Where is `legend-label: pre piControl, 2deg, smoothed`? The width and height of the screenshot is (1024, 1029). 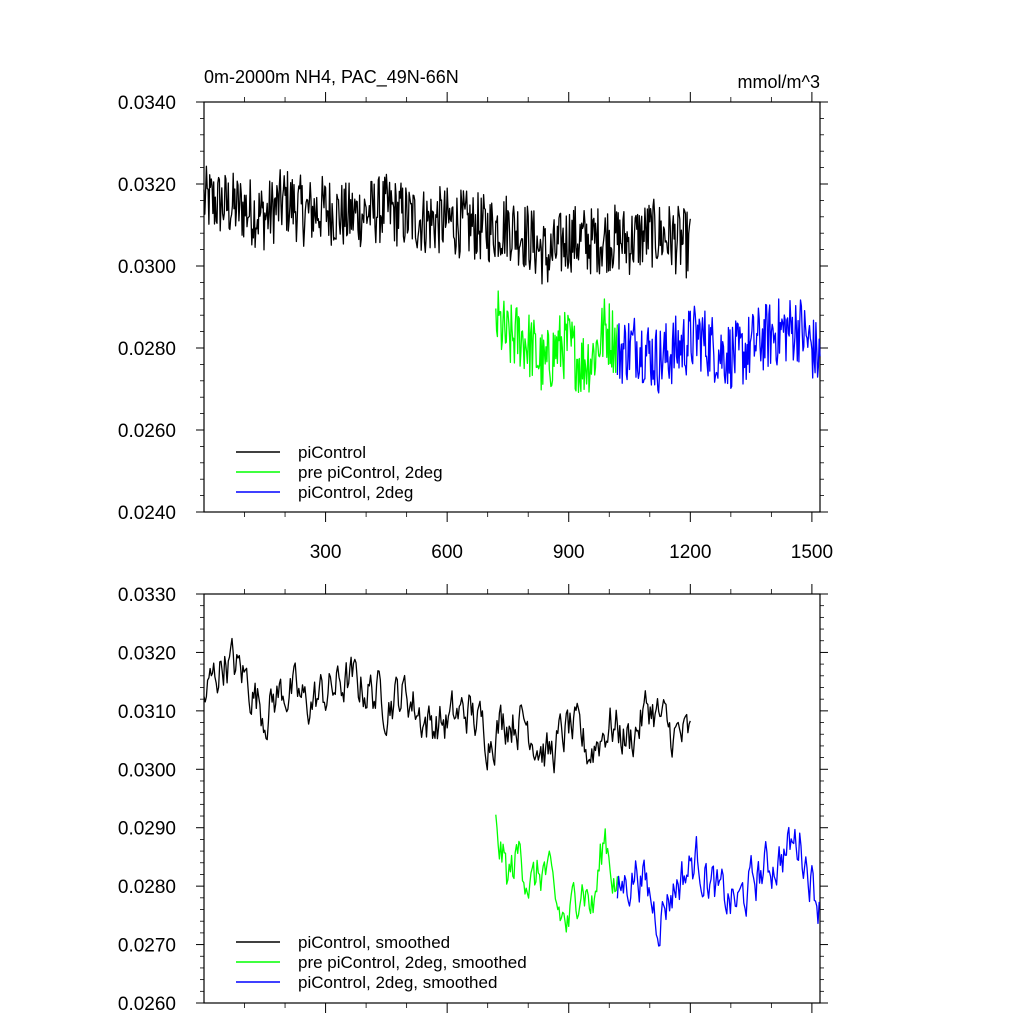
legend-label: pre piControl, 2deg, smoothed is located at coordinates (412, 962).